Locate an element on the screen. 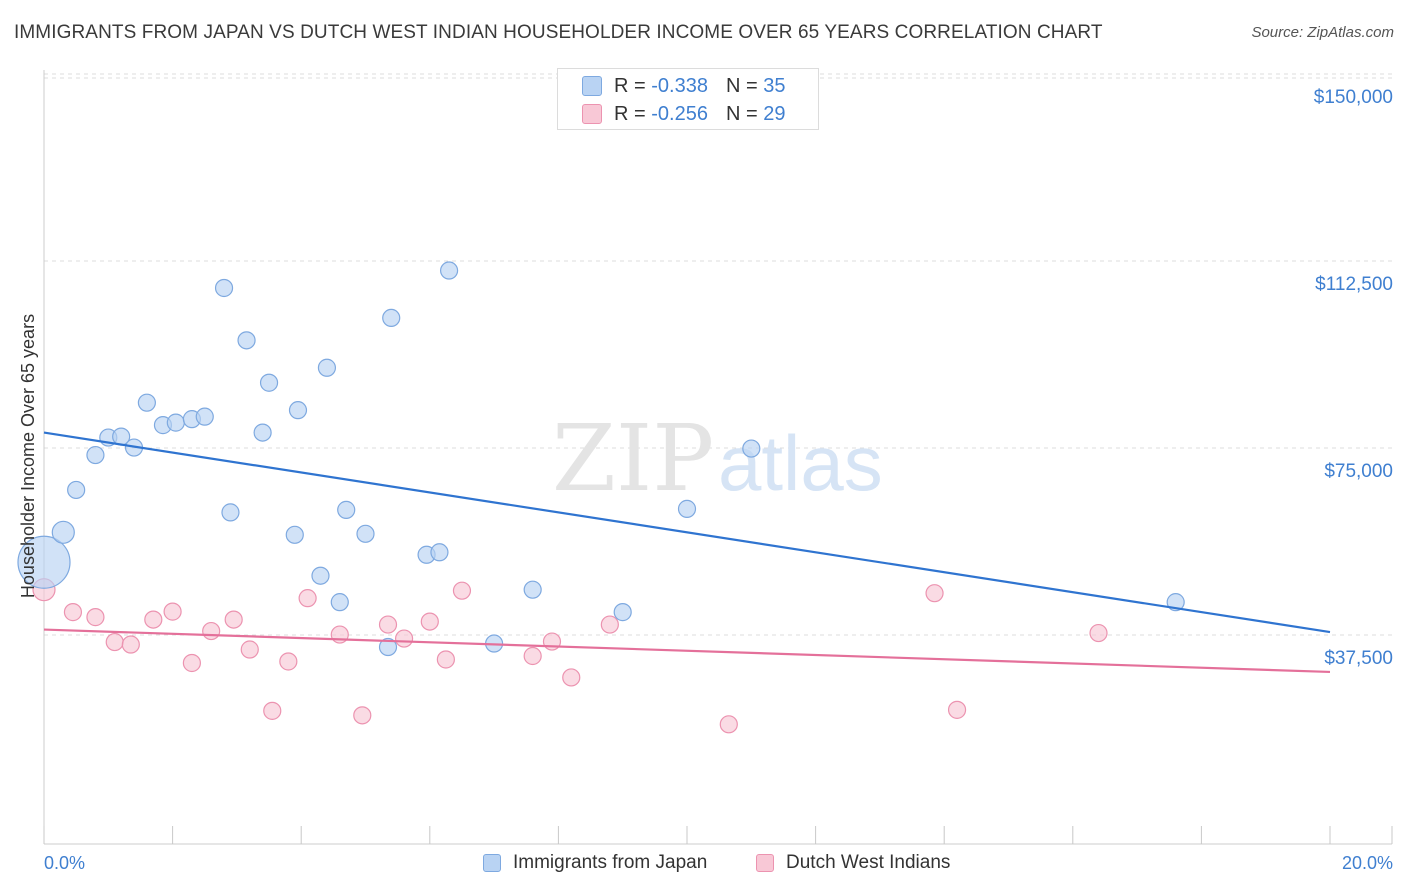  legend-row-dwi: R = -0.256 N = 29 is located at coordinates (683, 114).